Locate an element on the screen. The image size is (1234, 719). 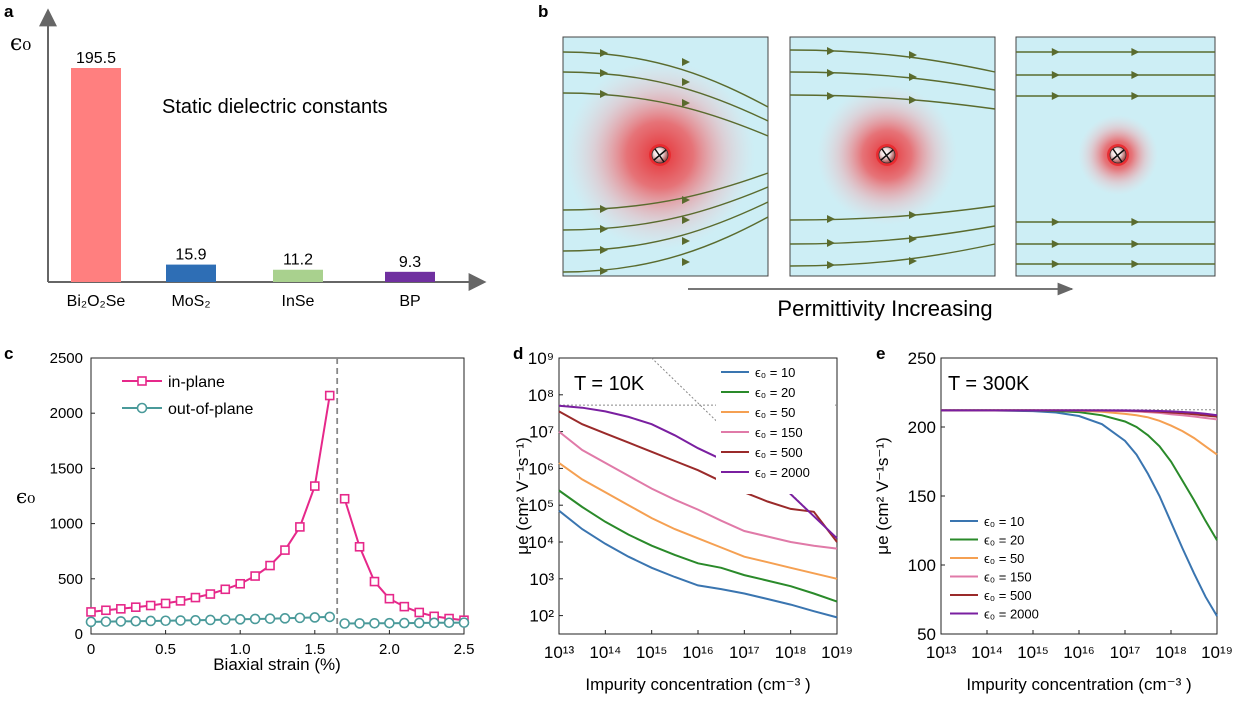
panel-d-x-label: Impurity concentration (cm⁻³ ) is located at coordinates (697, 684).